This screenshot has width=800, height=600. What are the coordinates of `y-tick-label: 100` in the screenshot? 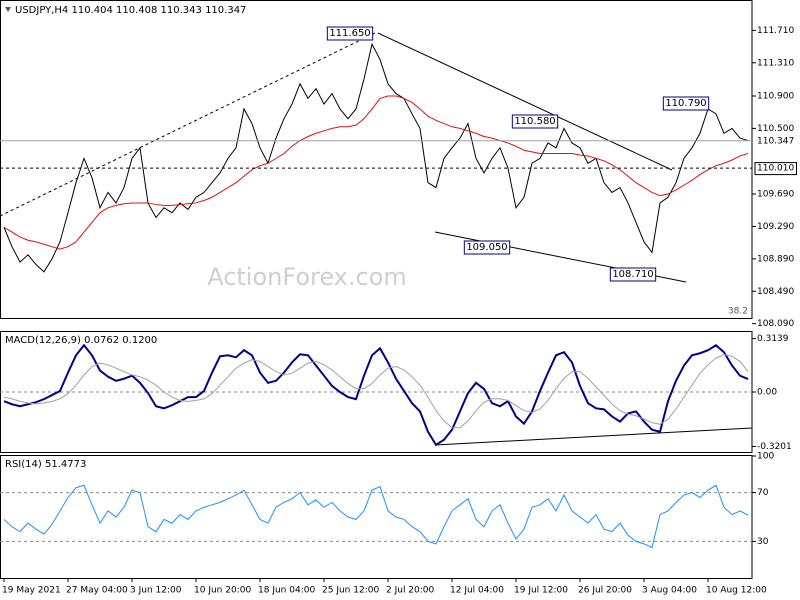 It's located at (765, 457).